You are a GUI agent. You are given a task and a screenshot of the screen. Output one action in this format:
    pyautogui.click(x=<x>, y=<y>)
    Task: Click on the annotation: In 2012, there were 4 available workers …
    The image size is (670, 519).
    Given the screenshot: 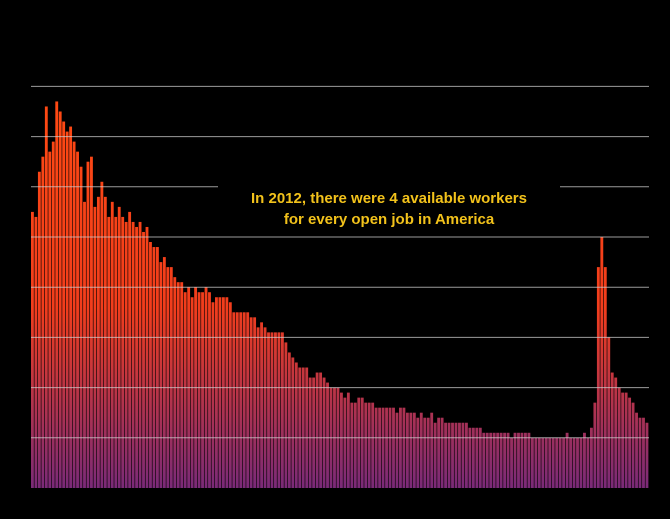 What is the action you would take?
    pyautogui.click(x=389, y=208)
    